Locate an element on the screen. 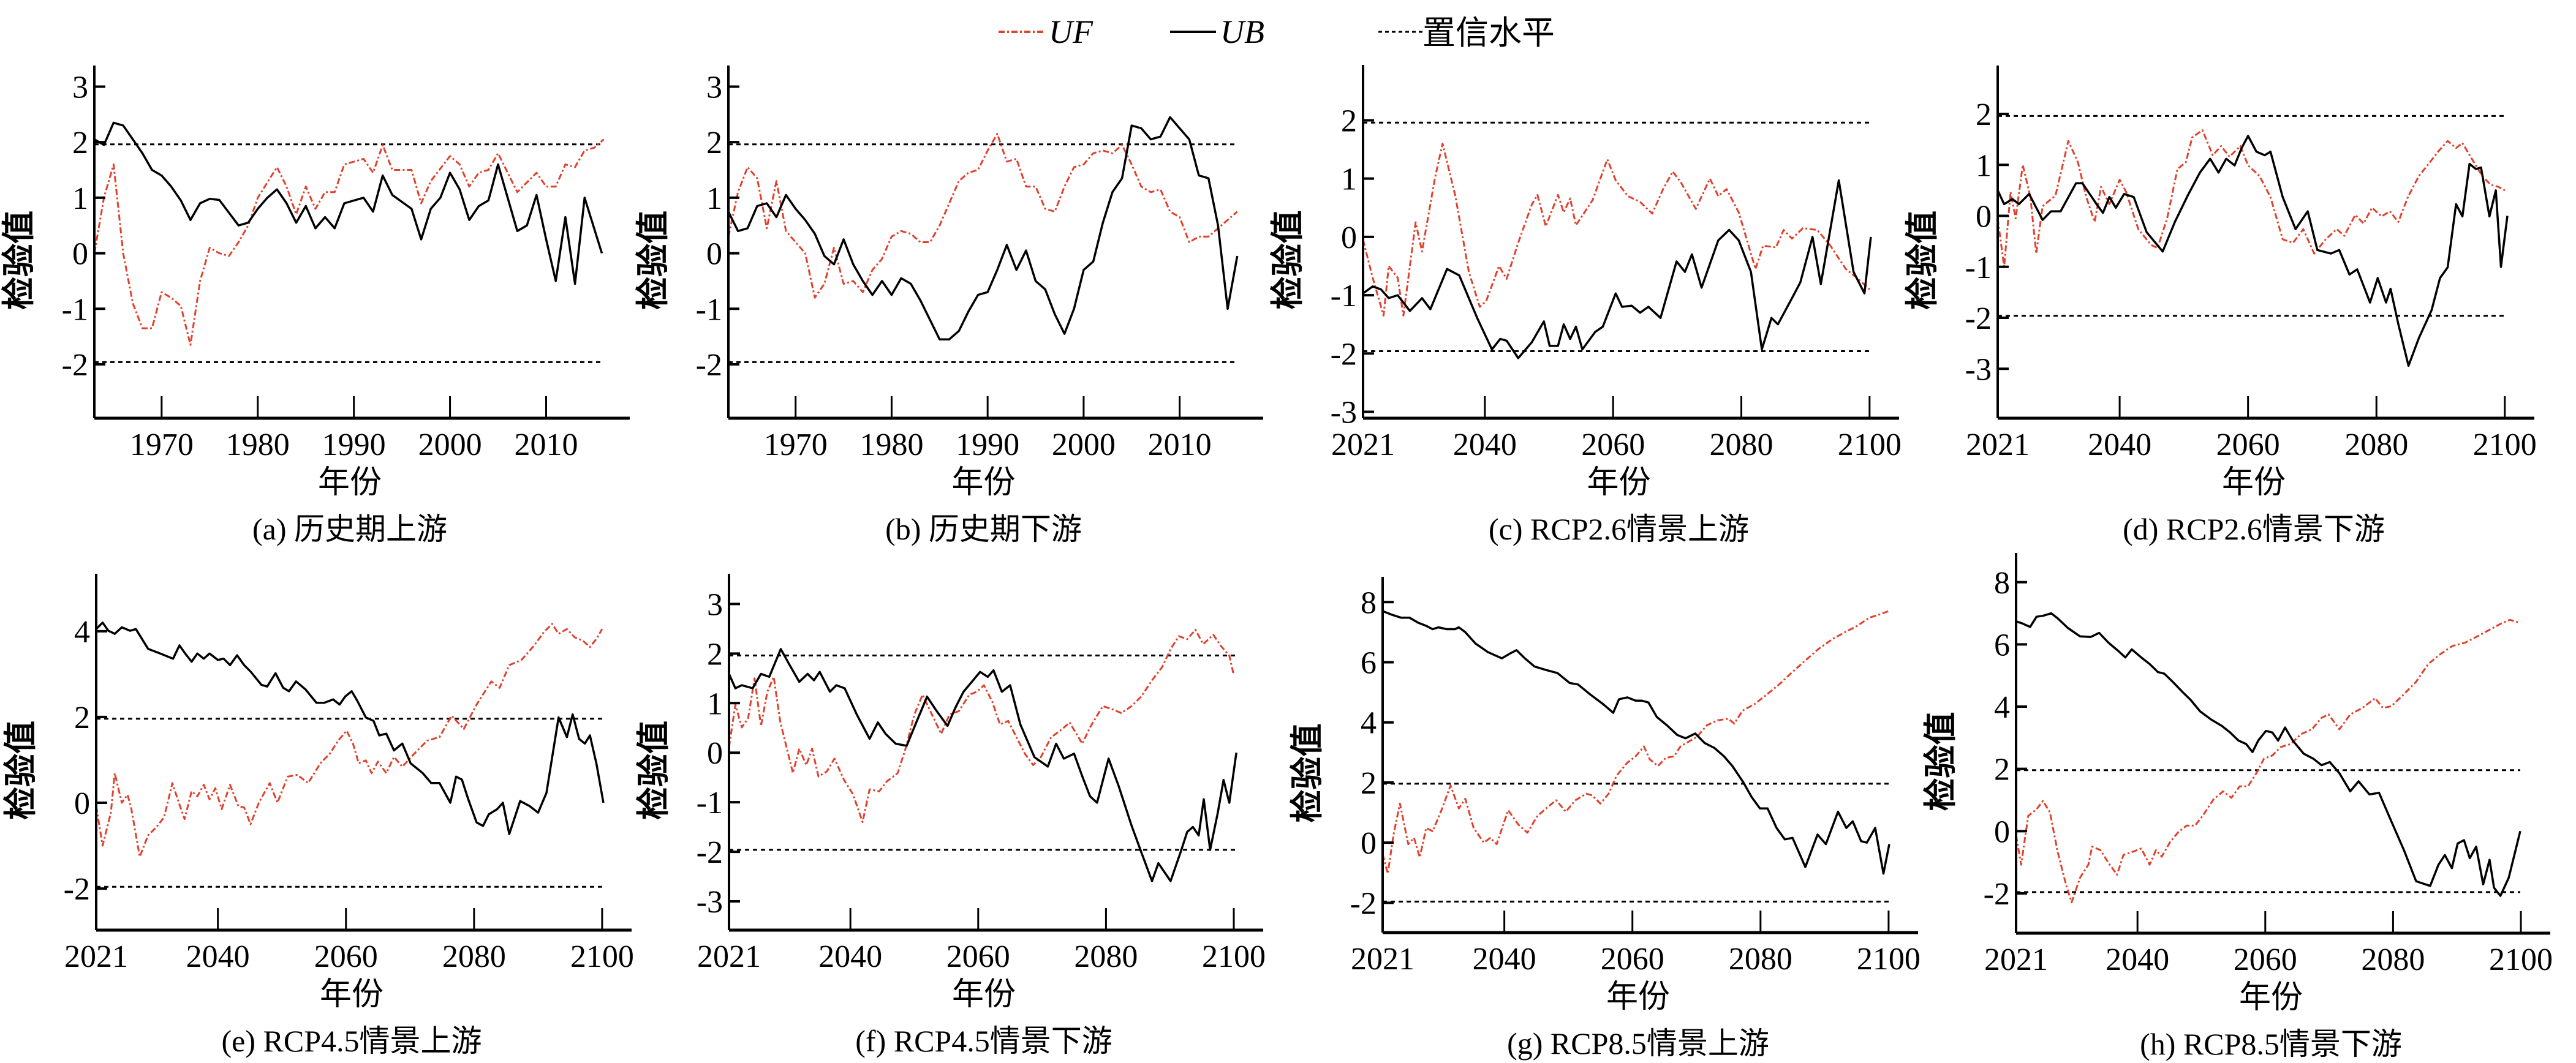 The height and width of the screenshot is (1063, 2576). panel-caption: (d) RCP2.6情景下游 is located at coordinates (2254, 529).